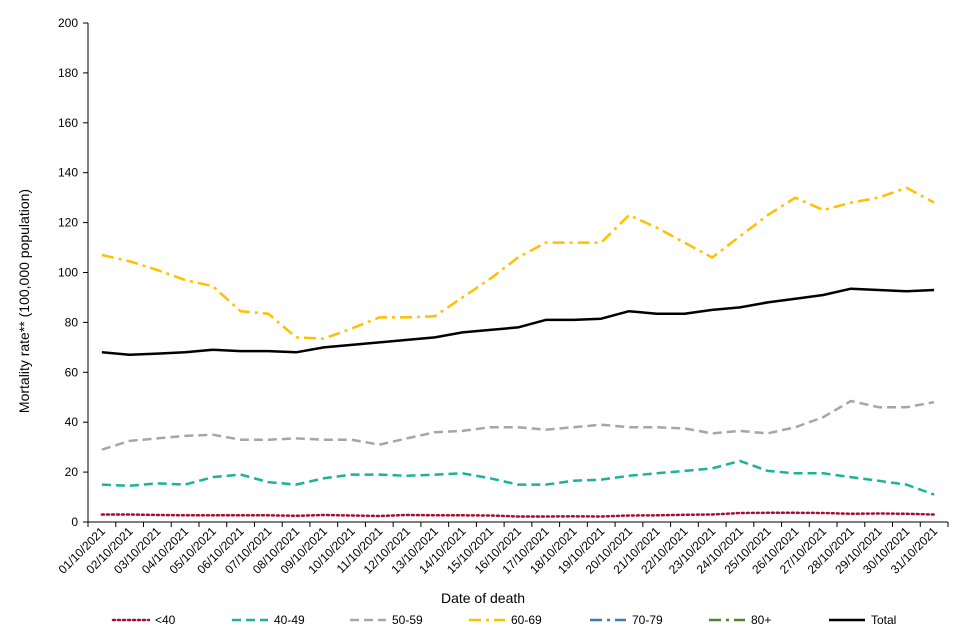 The width and height of the screenshot is (960, 640). I want to click on legend-label-50-59: 50-59, so click(407, 620).